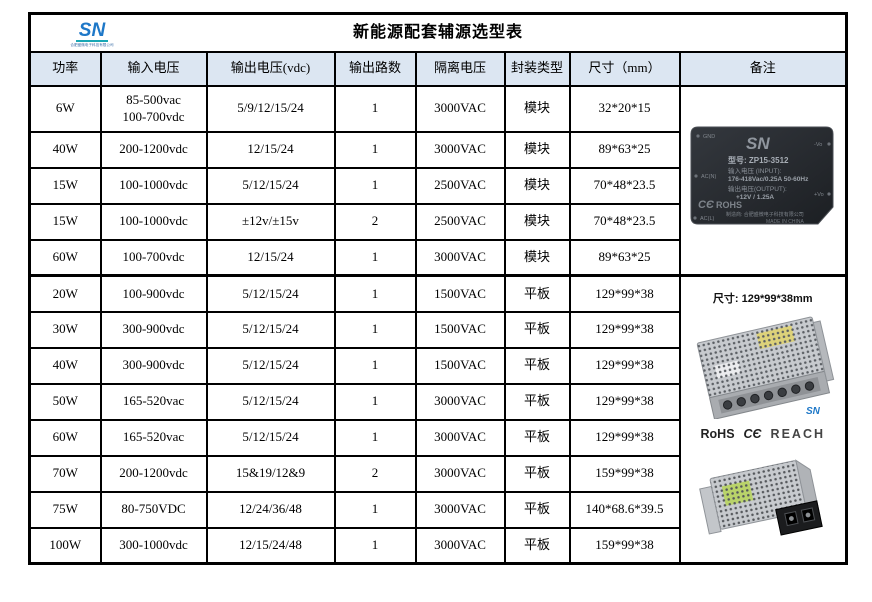 The height and width of the screenshot is (602, 872). I want to click on module-output-label: 输出电压(OUTPUT):, so click(757, 188).